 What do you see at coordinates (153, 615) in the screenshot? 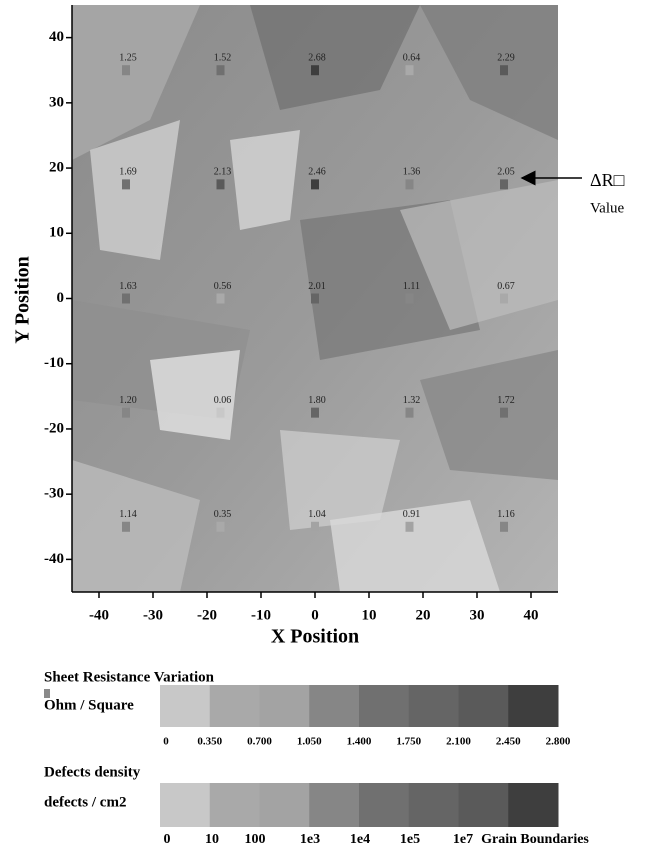
I see `x-tick-label: -30` at bounding box center [153, 615].